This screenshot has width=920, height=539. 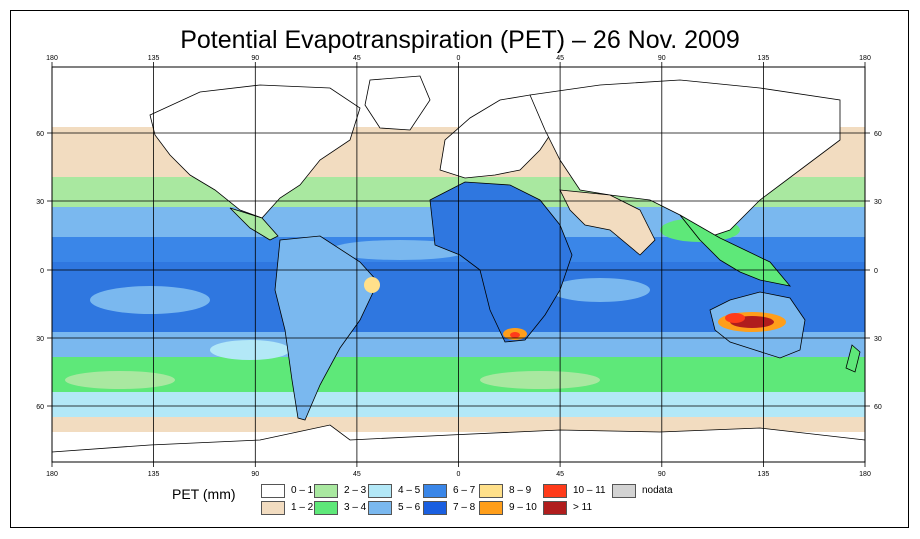 I want to click on lon-label-bottom-3: 45, so click(x=357, y=474).